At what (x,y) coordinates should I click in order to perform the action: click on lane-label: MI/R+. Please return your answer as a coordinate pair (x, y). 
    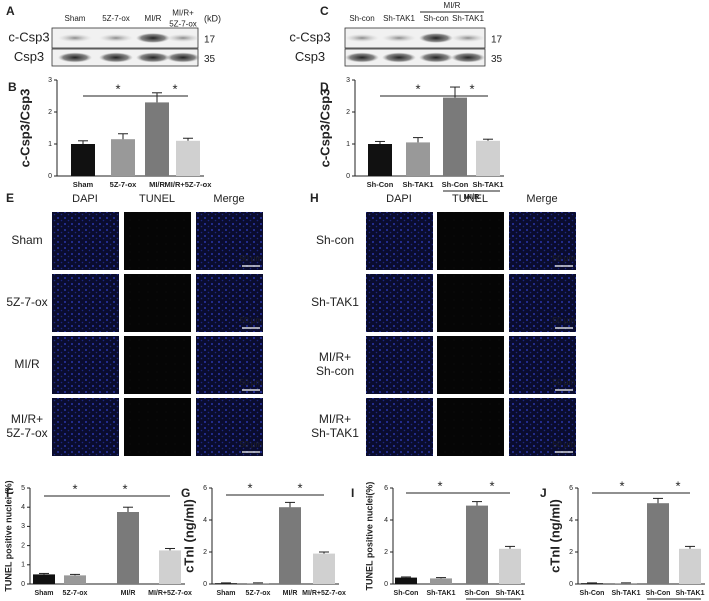
    Looking at the image, I should click on (183, 13).